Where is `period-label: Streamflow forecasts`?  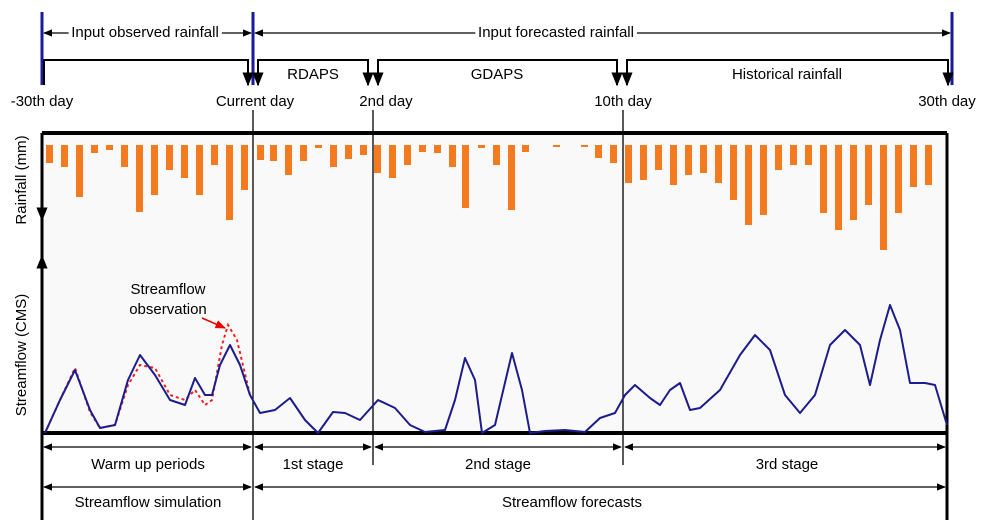
period-label: Streamflow forecasts is located at coordinates (572, 502).